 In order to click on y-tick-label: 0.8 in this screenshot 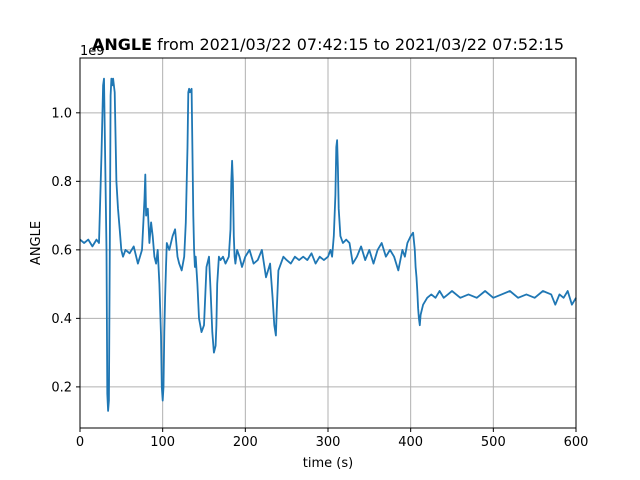, I will do `click(61, 182)`.